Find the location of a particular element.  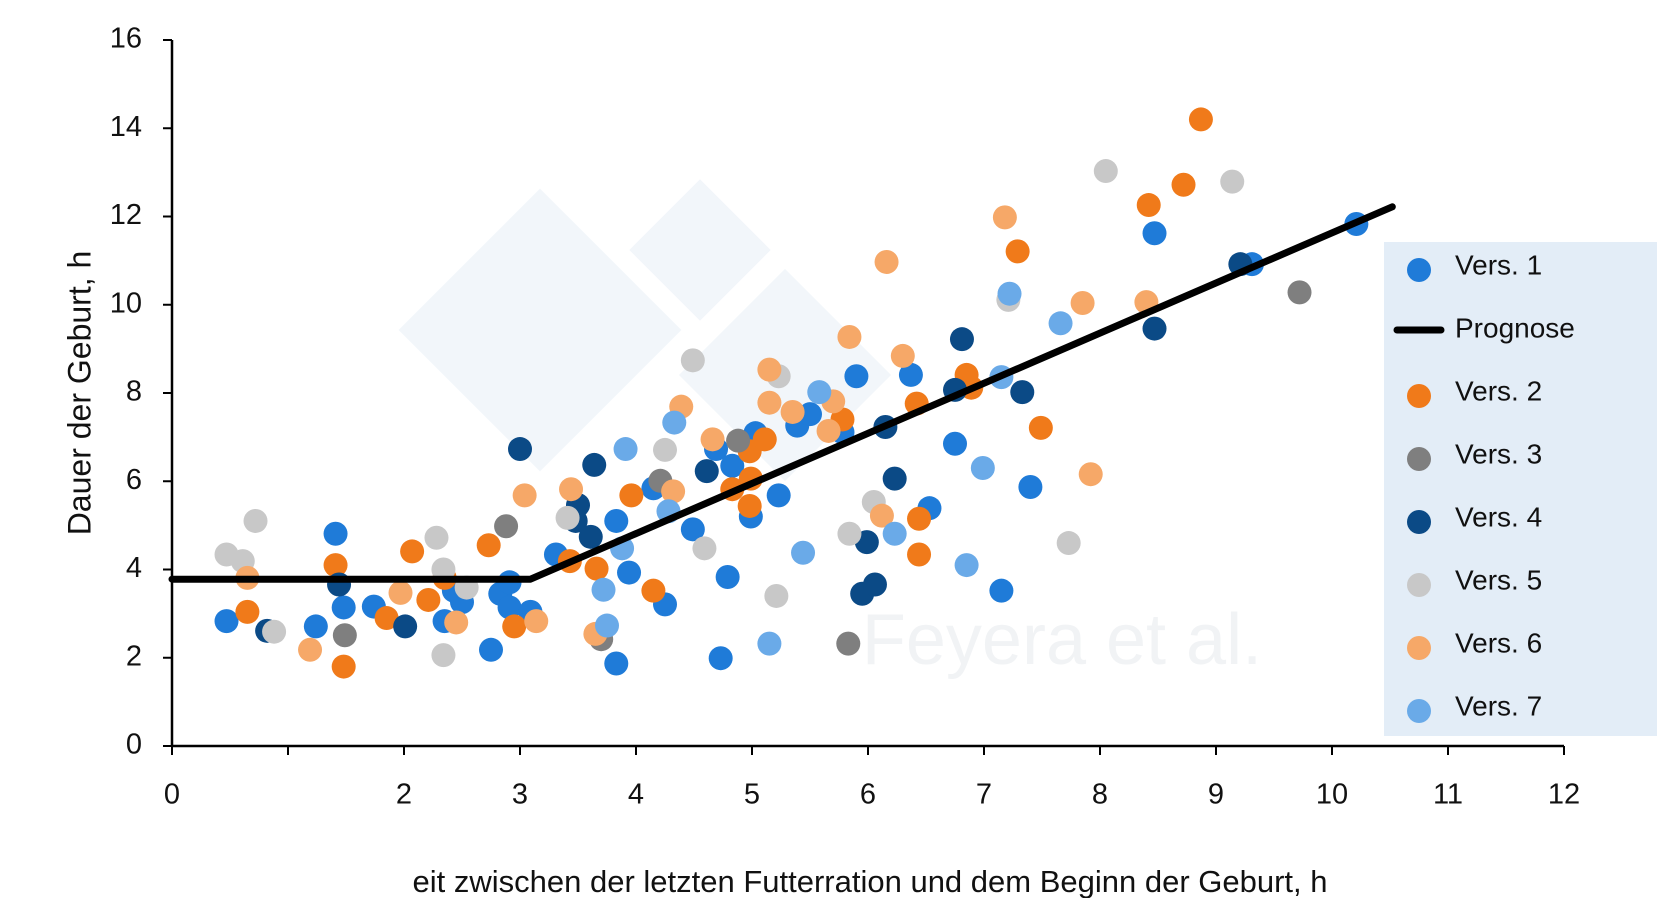

y-tick-label: 8 is located at coordinates (134, 392).